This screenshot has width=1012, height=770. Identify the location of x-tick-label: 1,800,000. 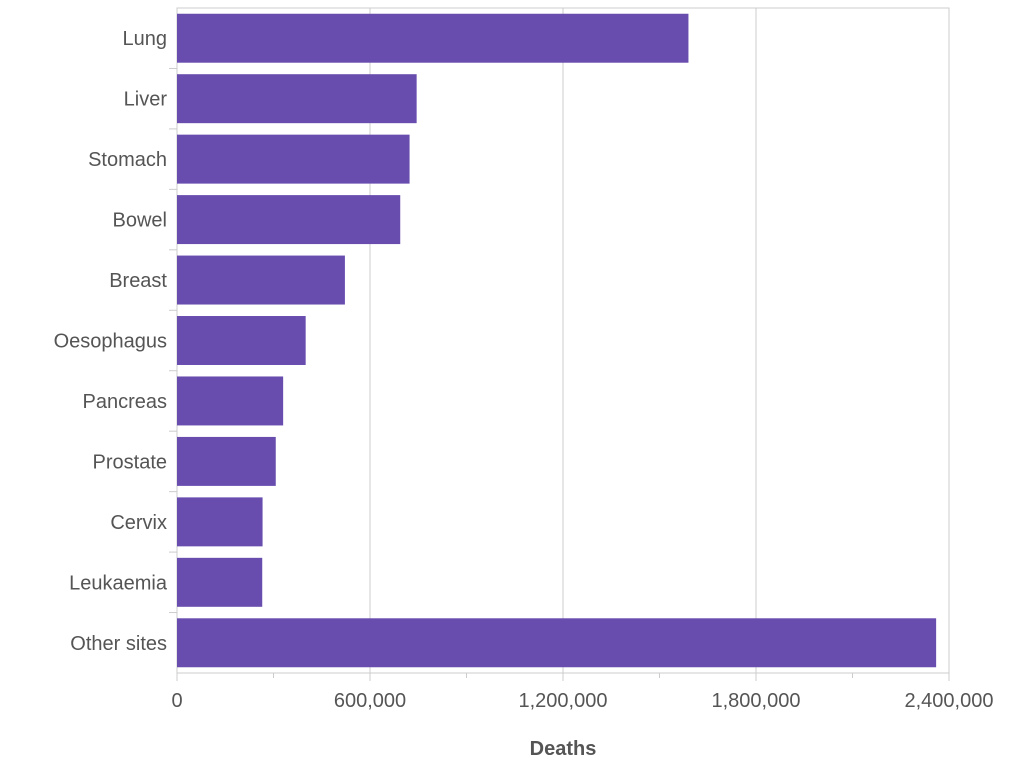
(756, 701).